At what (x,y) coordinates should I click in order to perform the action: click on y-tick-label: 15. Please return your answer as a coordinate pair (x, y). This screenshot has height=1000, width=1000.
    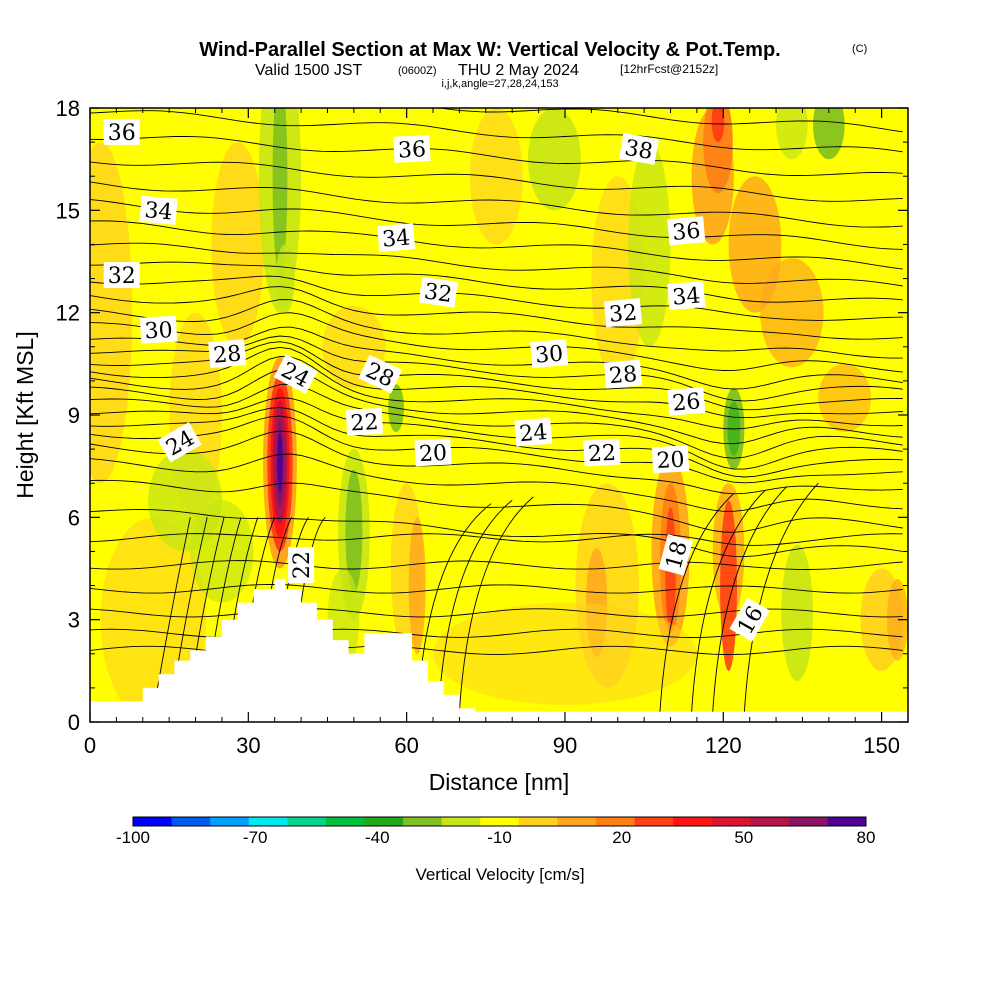
    Looking at the image, I should click on (68, 210).